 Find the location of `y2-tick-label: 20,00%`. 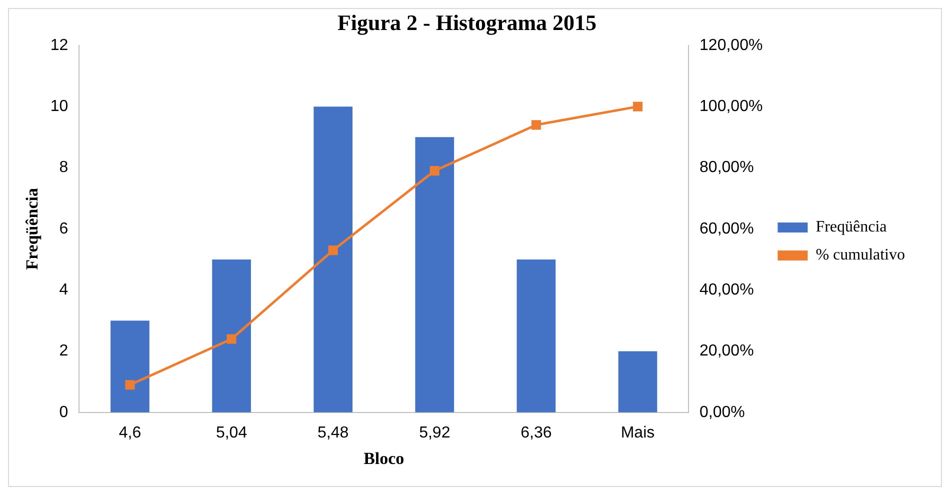

y2-tick-label: 20,00% is located at coordinates (727, 351).